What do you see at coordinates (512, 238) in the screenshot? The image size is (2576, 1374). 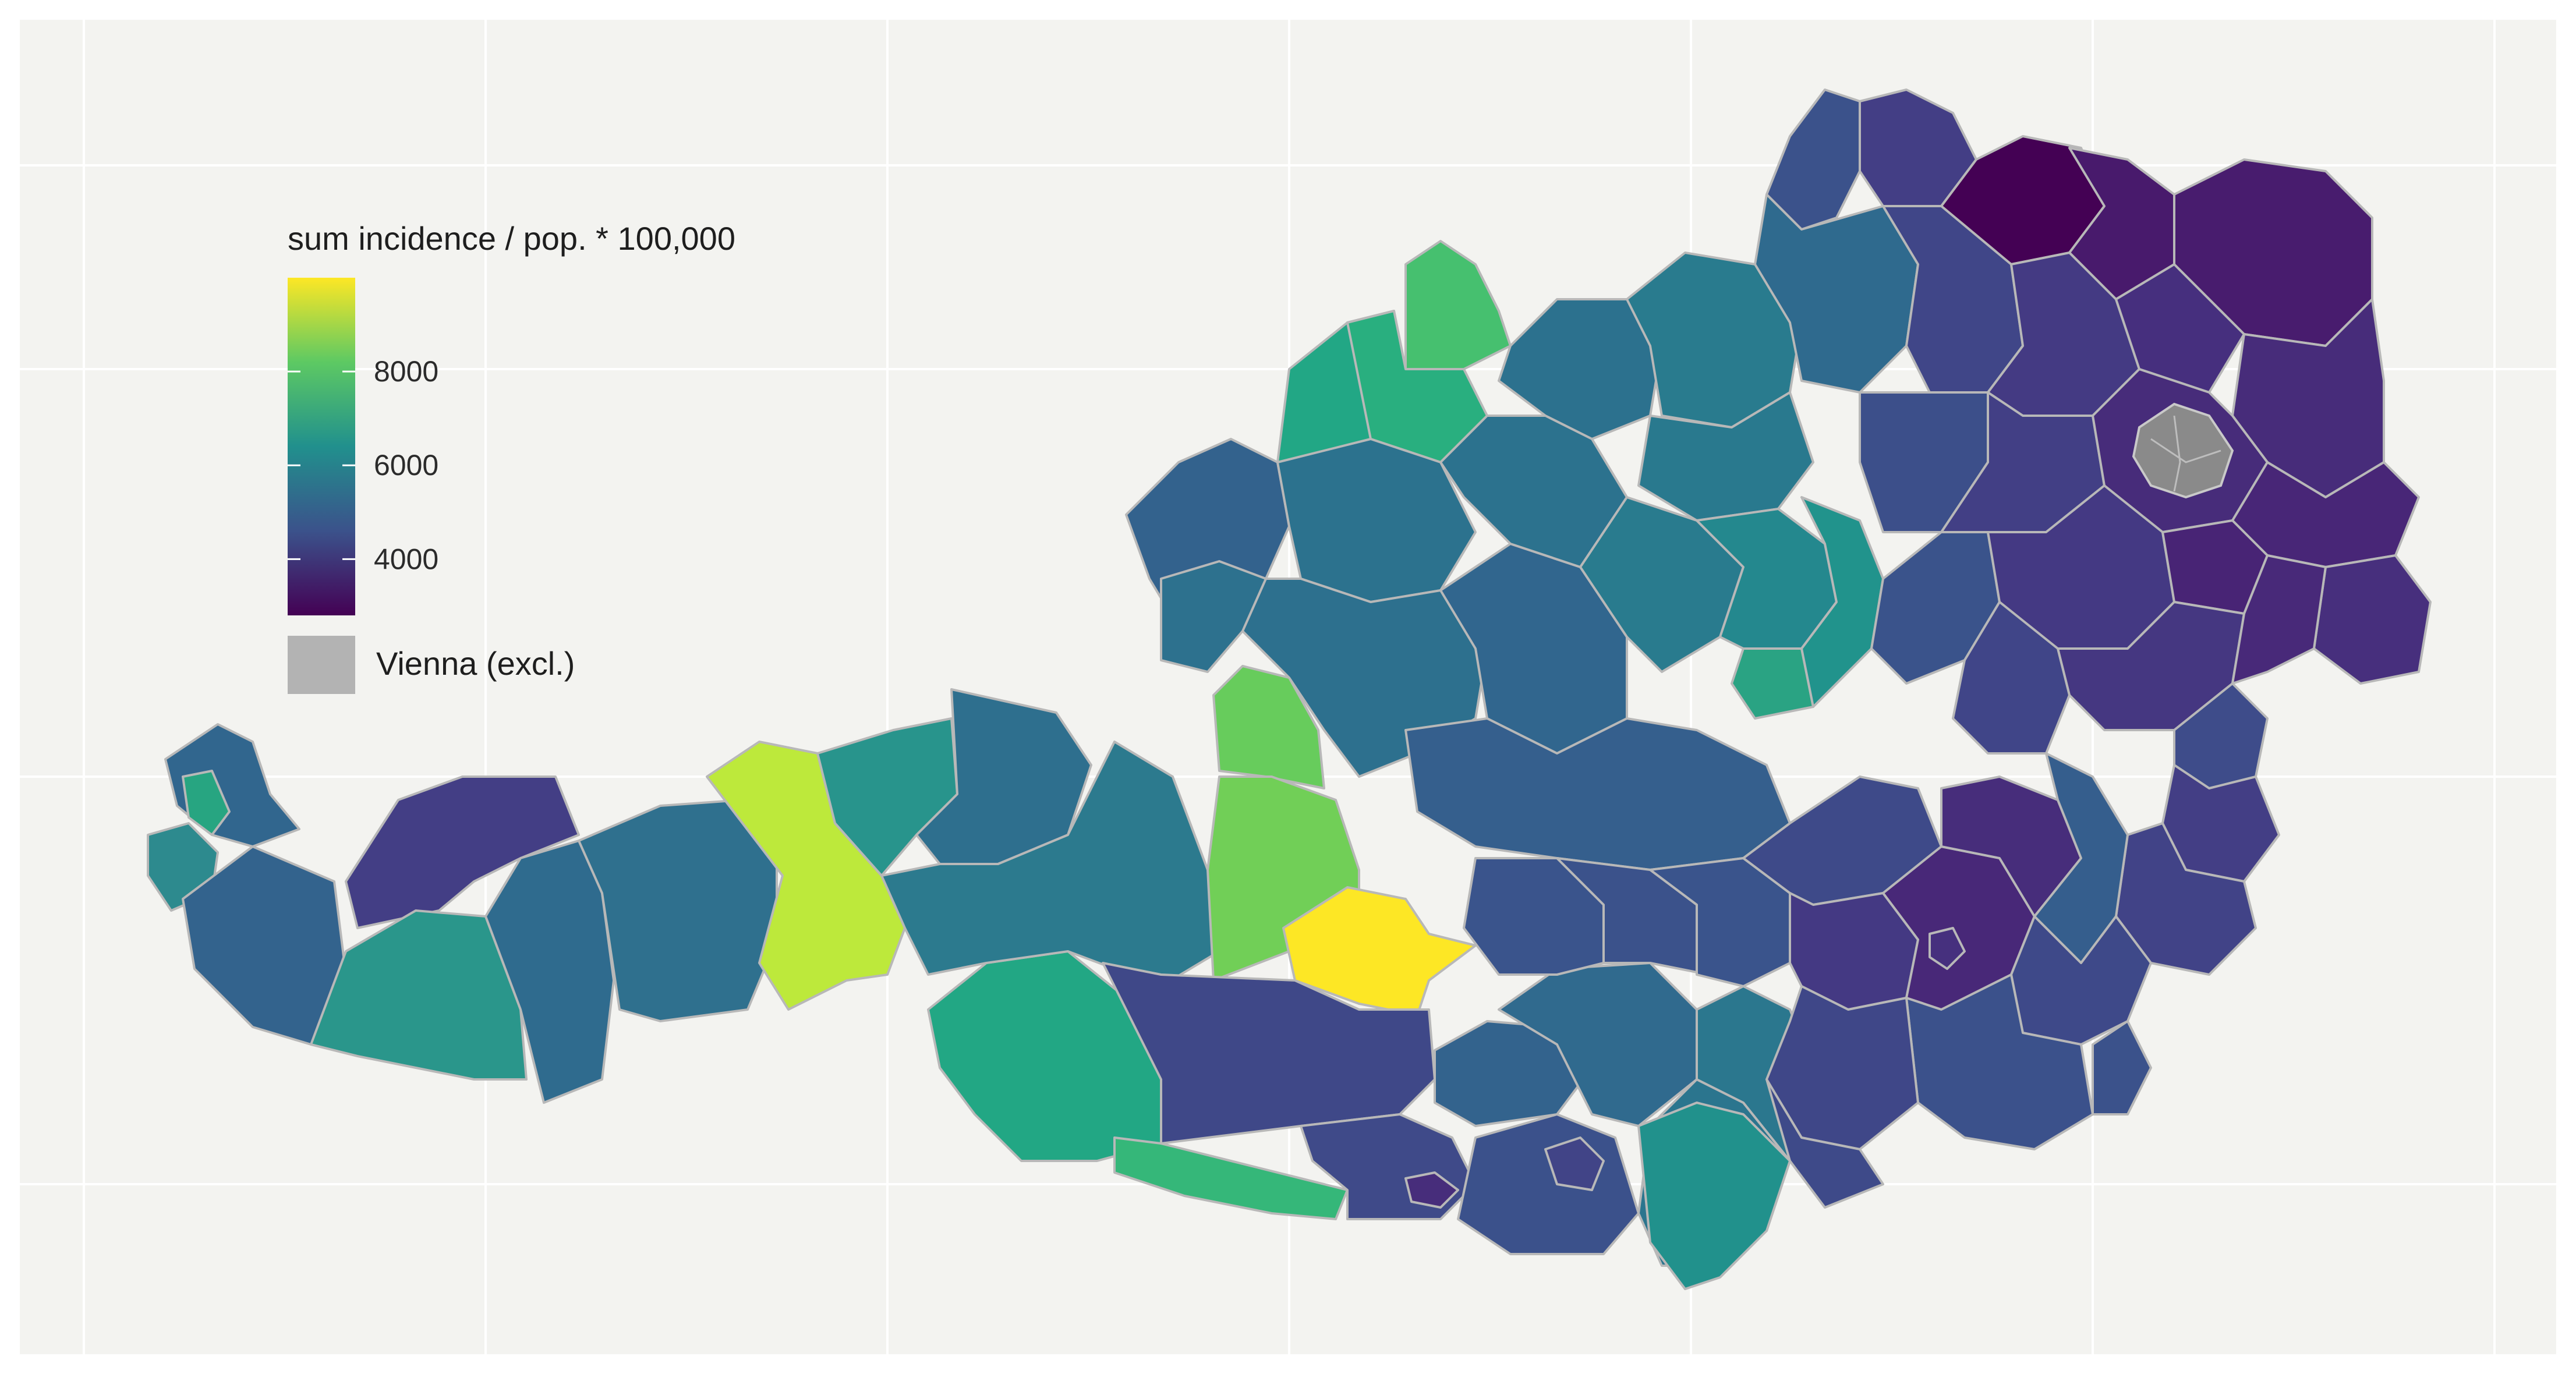 I see `legend-title: sum incidence / pop. * 100,000` at bounding box center [512, 238].